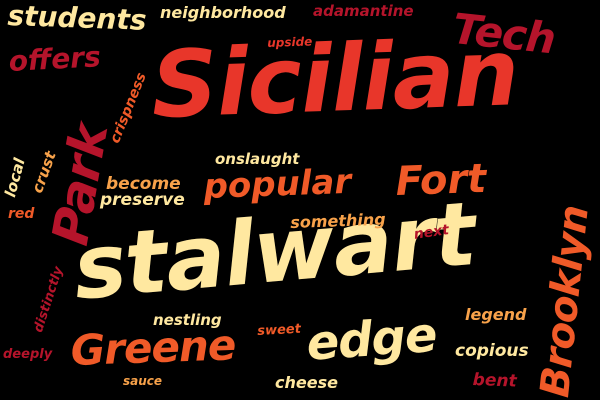 This screenshot has height=400, width=600. Describe the element at coordinates (440, 180) in the screenshot. I see `word-fort: Fort` at that location.